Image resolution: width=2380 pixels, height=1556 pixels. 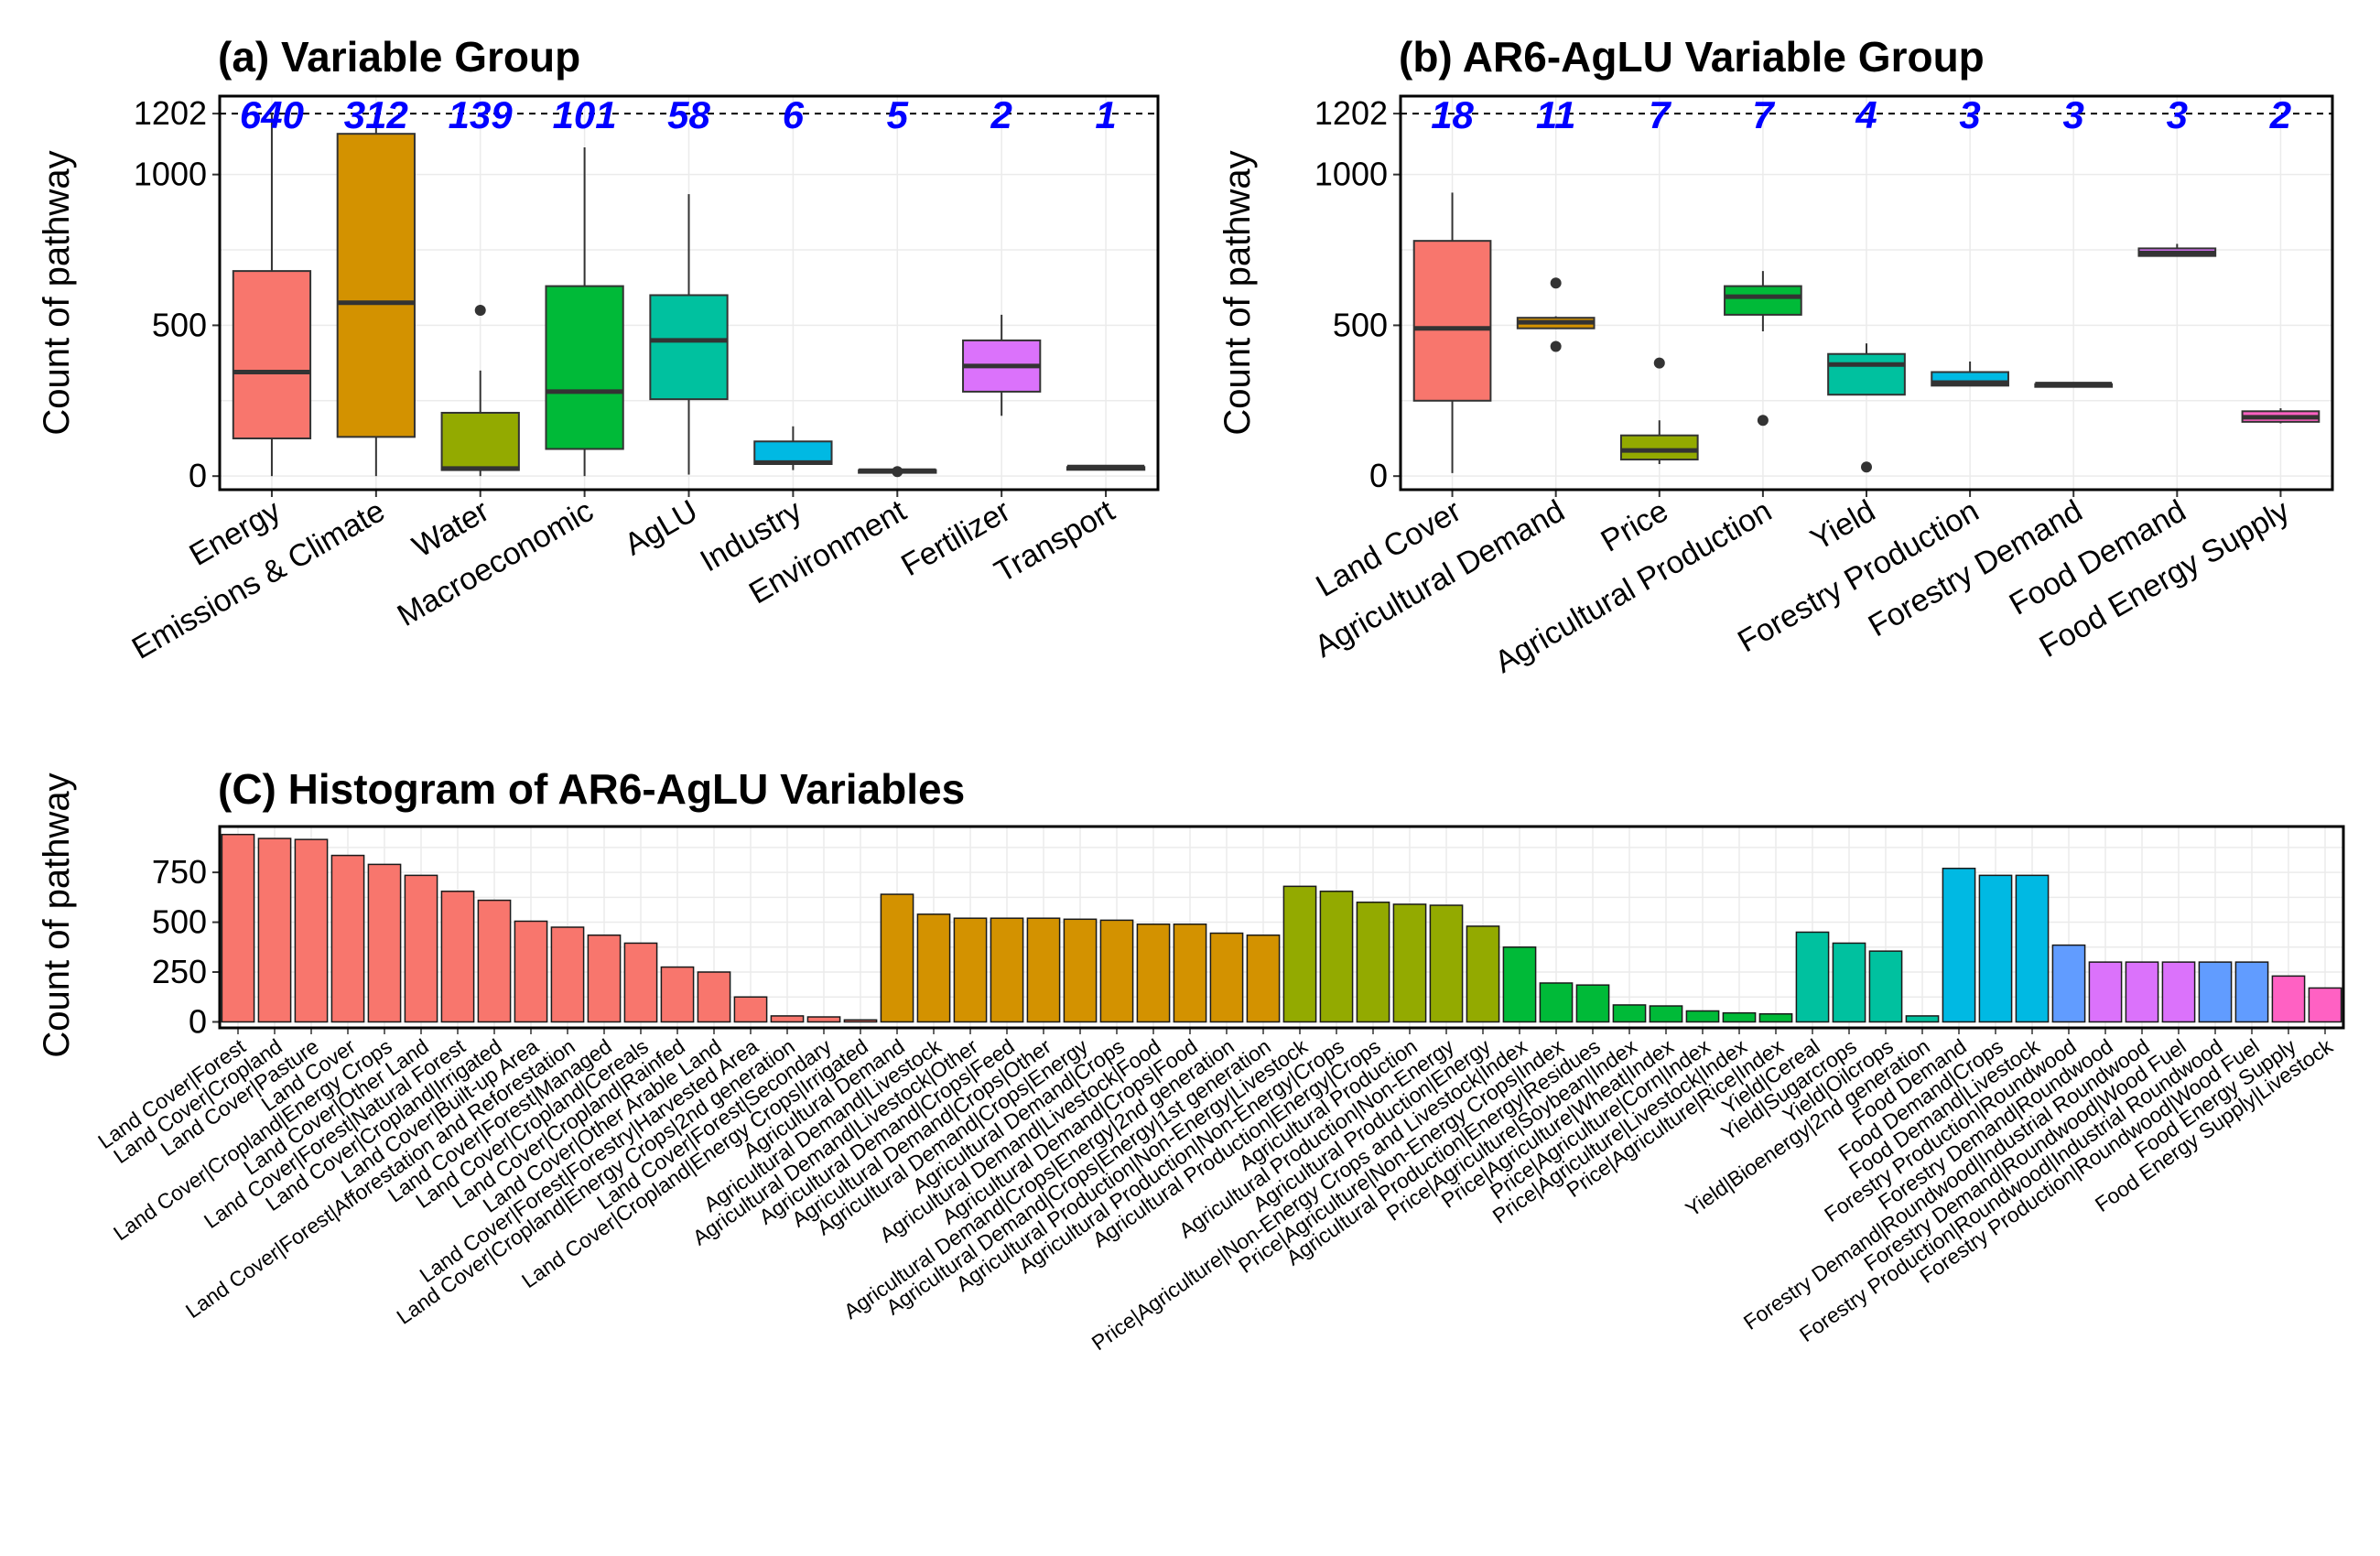 I want to click on count-label: 640, so click(x=272, y=114).